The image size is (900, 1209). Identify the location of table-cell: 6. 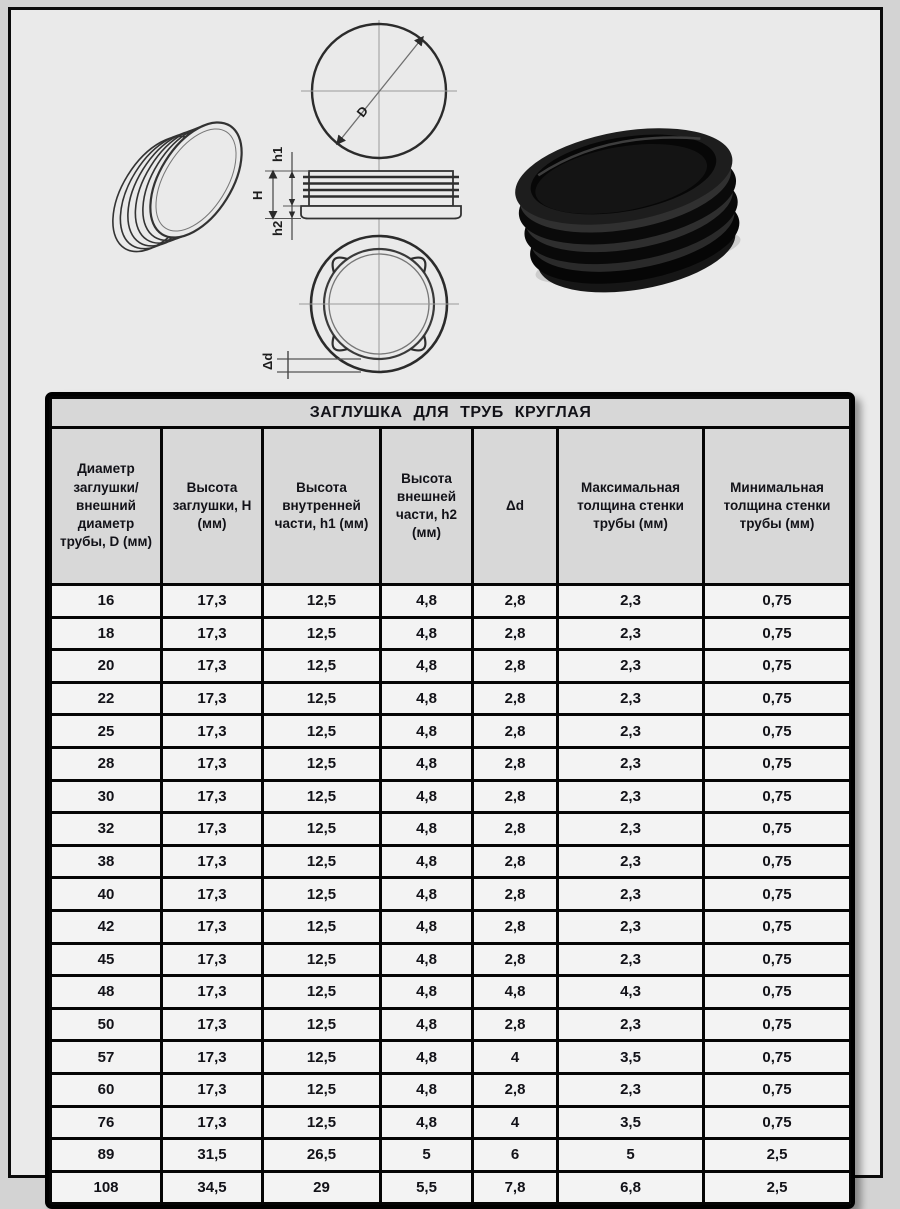
(515, 1155).